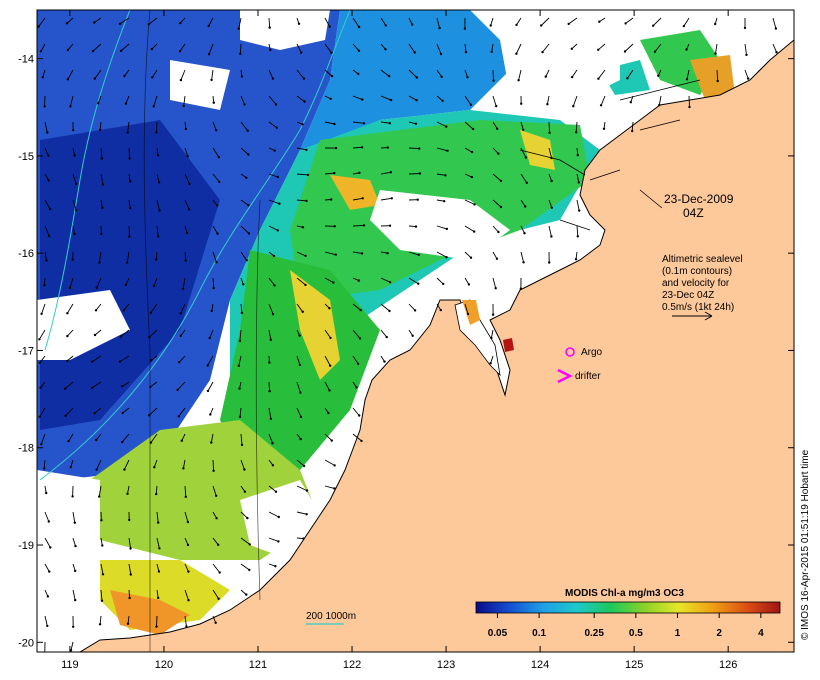 The height and width of the screenshot is (680, 820). I want to click on x-tick-label: 119, so click(70, 665).